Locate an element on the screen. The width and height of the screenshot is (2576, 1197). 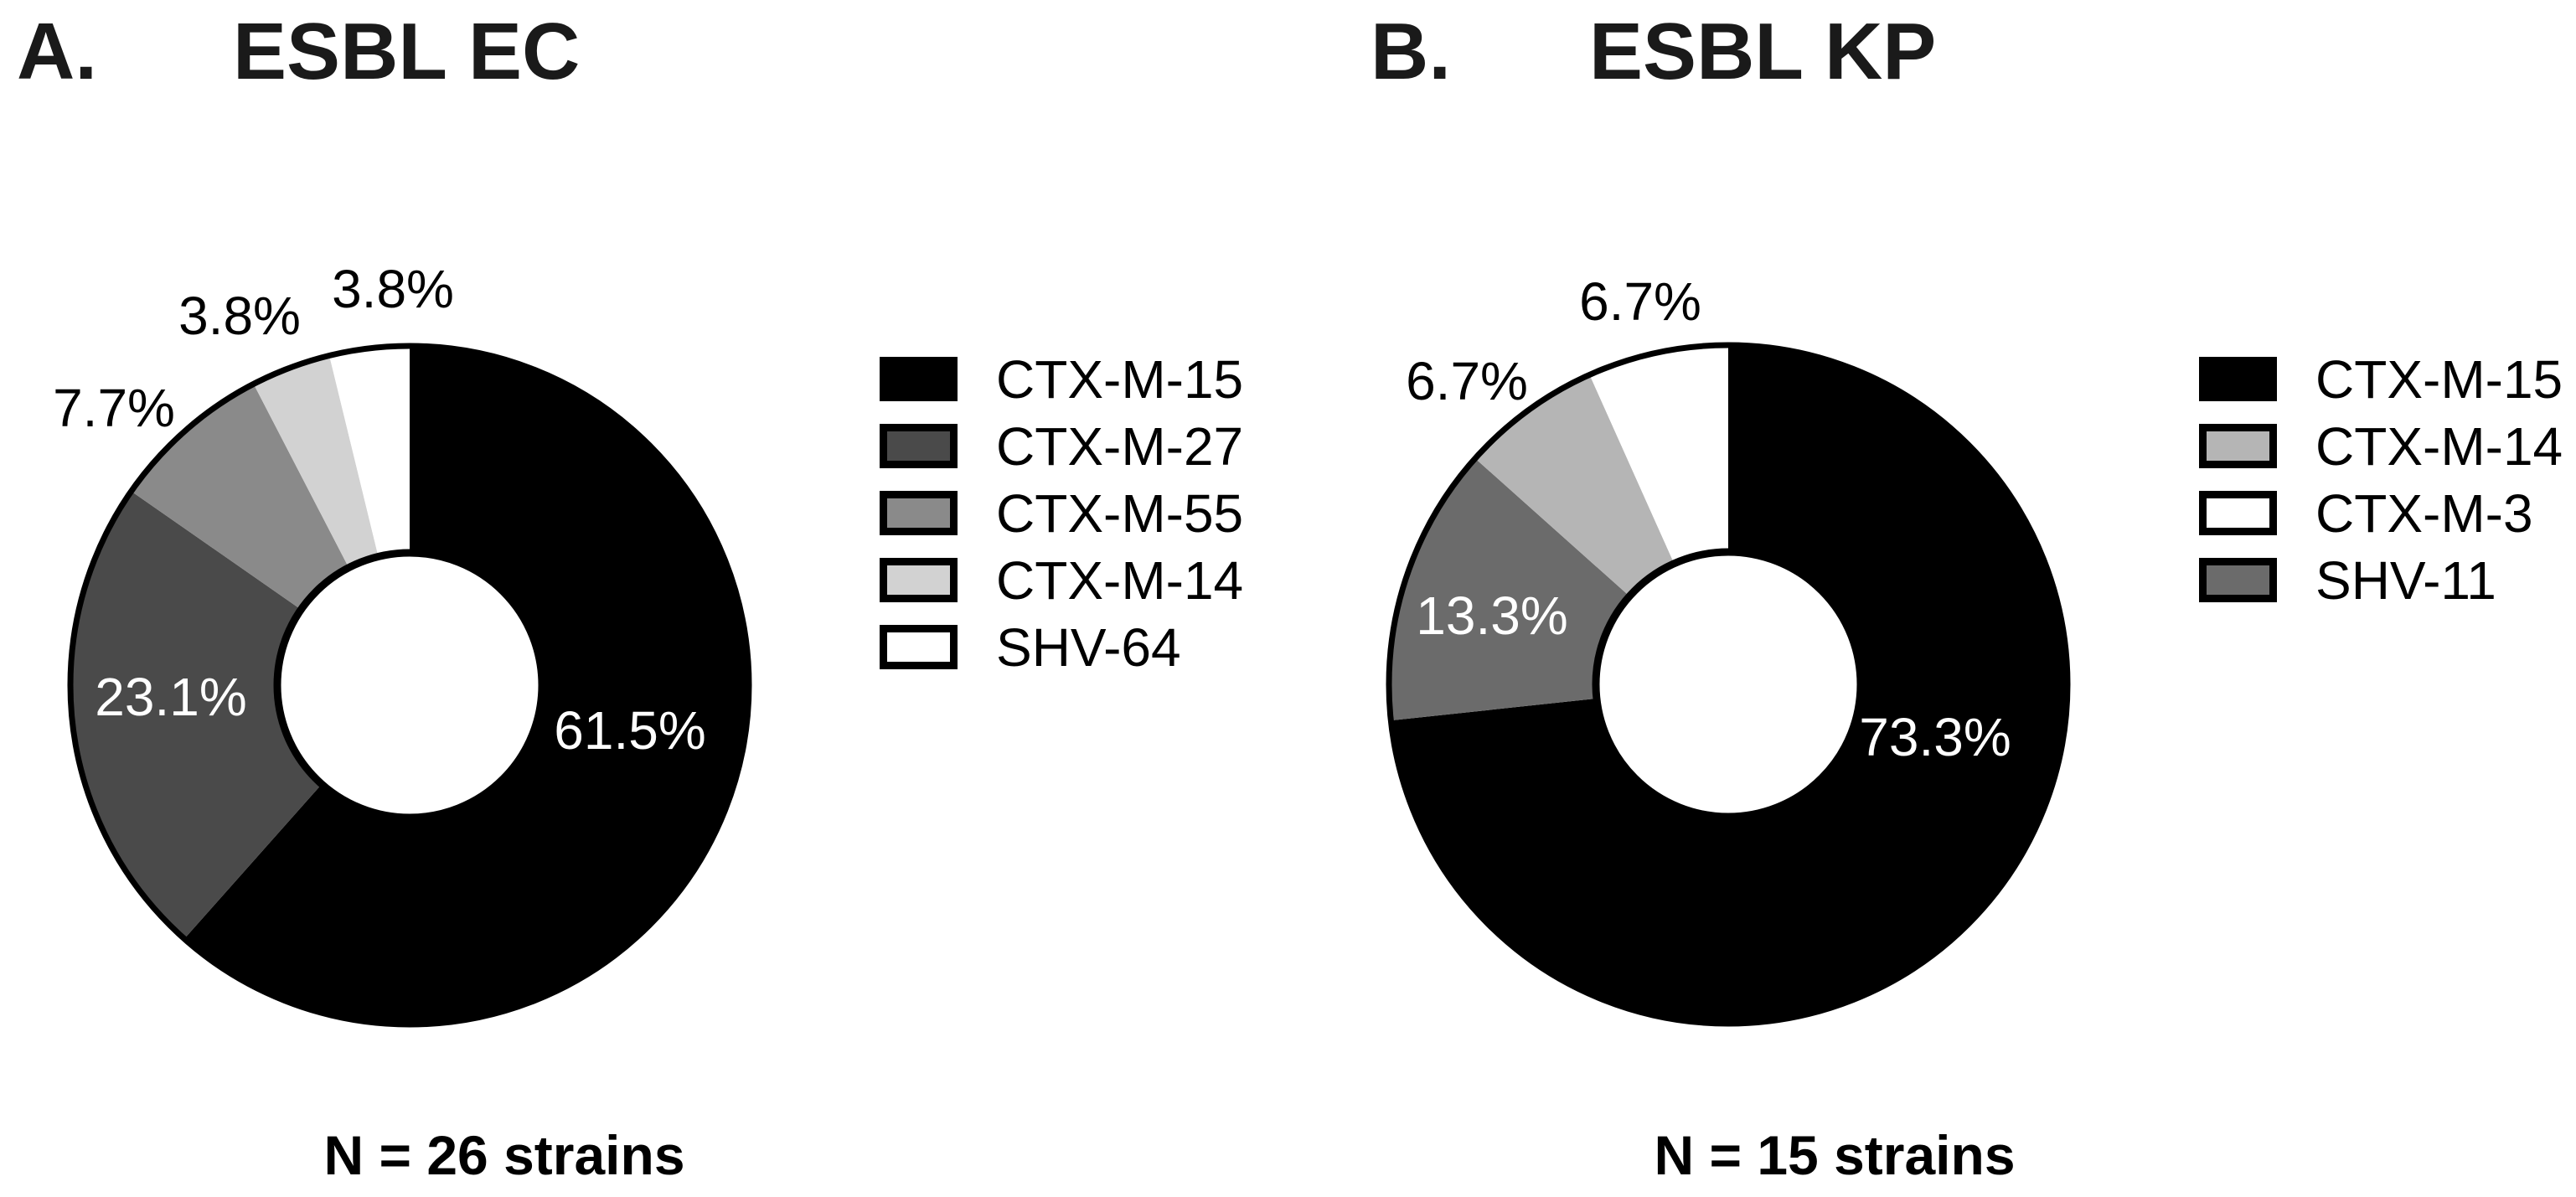
slice-pct-label-ctx-m-27: 23.1% is located at coordinates (171, 697).